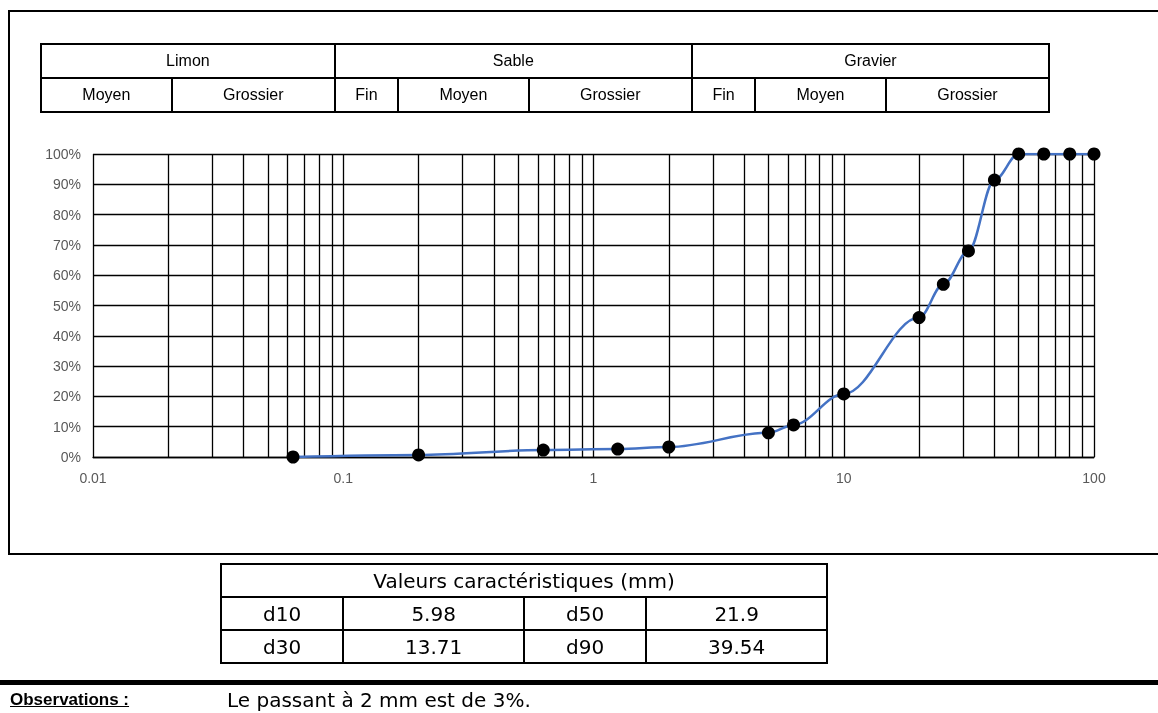 This screenshot has width=1158, height=713. What do you see at coordinates (188, 61) in the screenshot?
I see `text: Limon` at bounding box center [188, 61].